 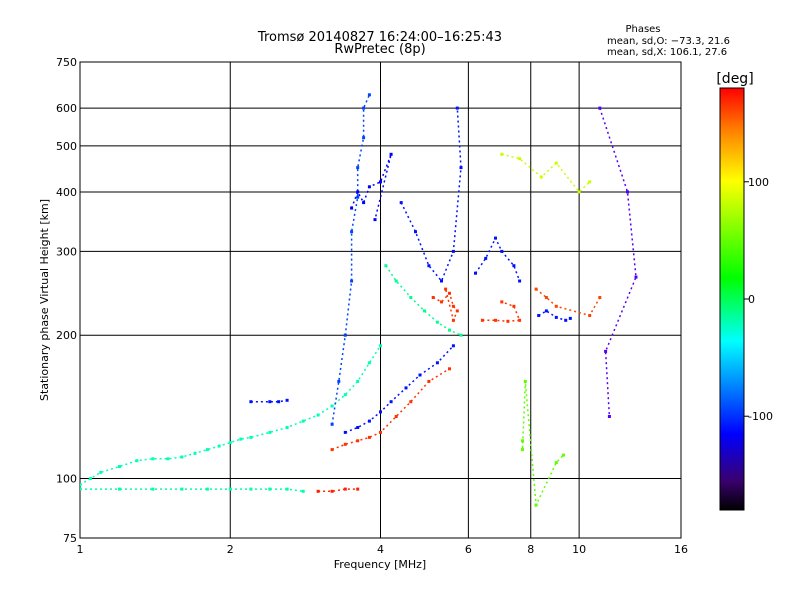 What do you see at coordinates (379, 37) in the screenshot?
I see `chart-title: Tromsø 20140827 16:24:00–16:25:43` at bounding box center [379, 37].